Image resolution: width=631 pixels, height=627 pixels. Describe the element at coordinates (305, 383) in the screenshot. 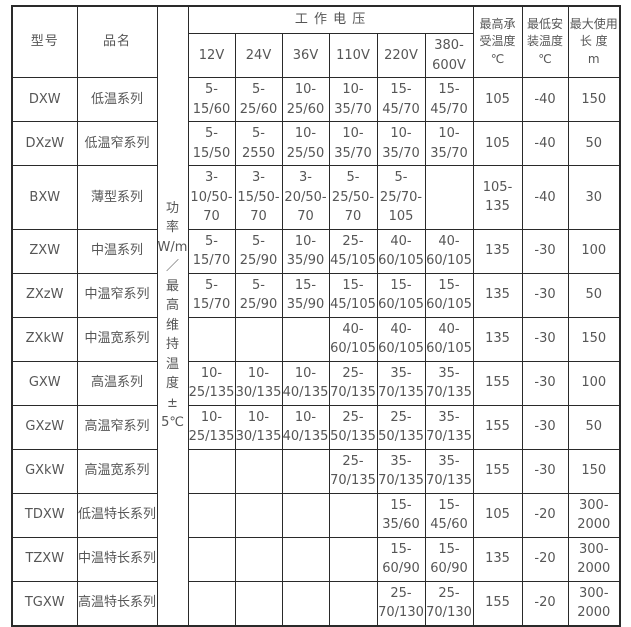

I see `cell-v36: 10- 40/135` at that location.